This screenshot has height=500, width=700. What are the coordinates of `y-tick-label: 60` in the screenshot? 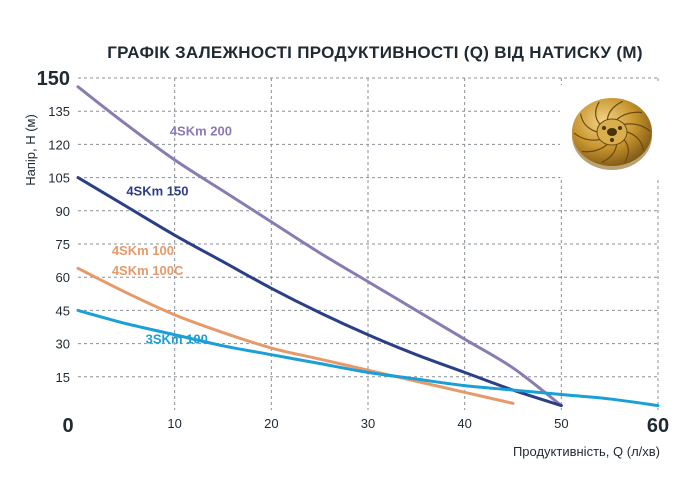 It's located at (63, 277).